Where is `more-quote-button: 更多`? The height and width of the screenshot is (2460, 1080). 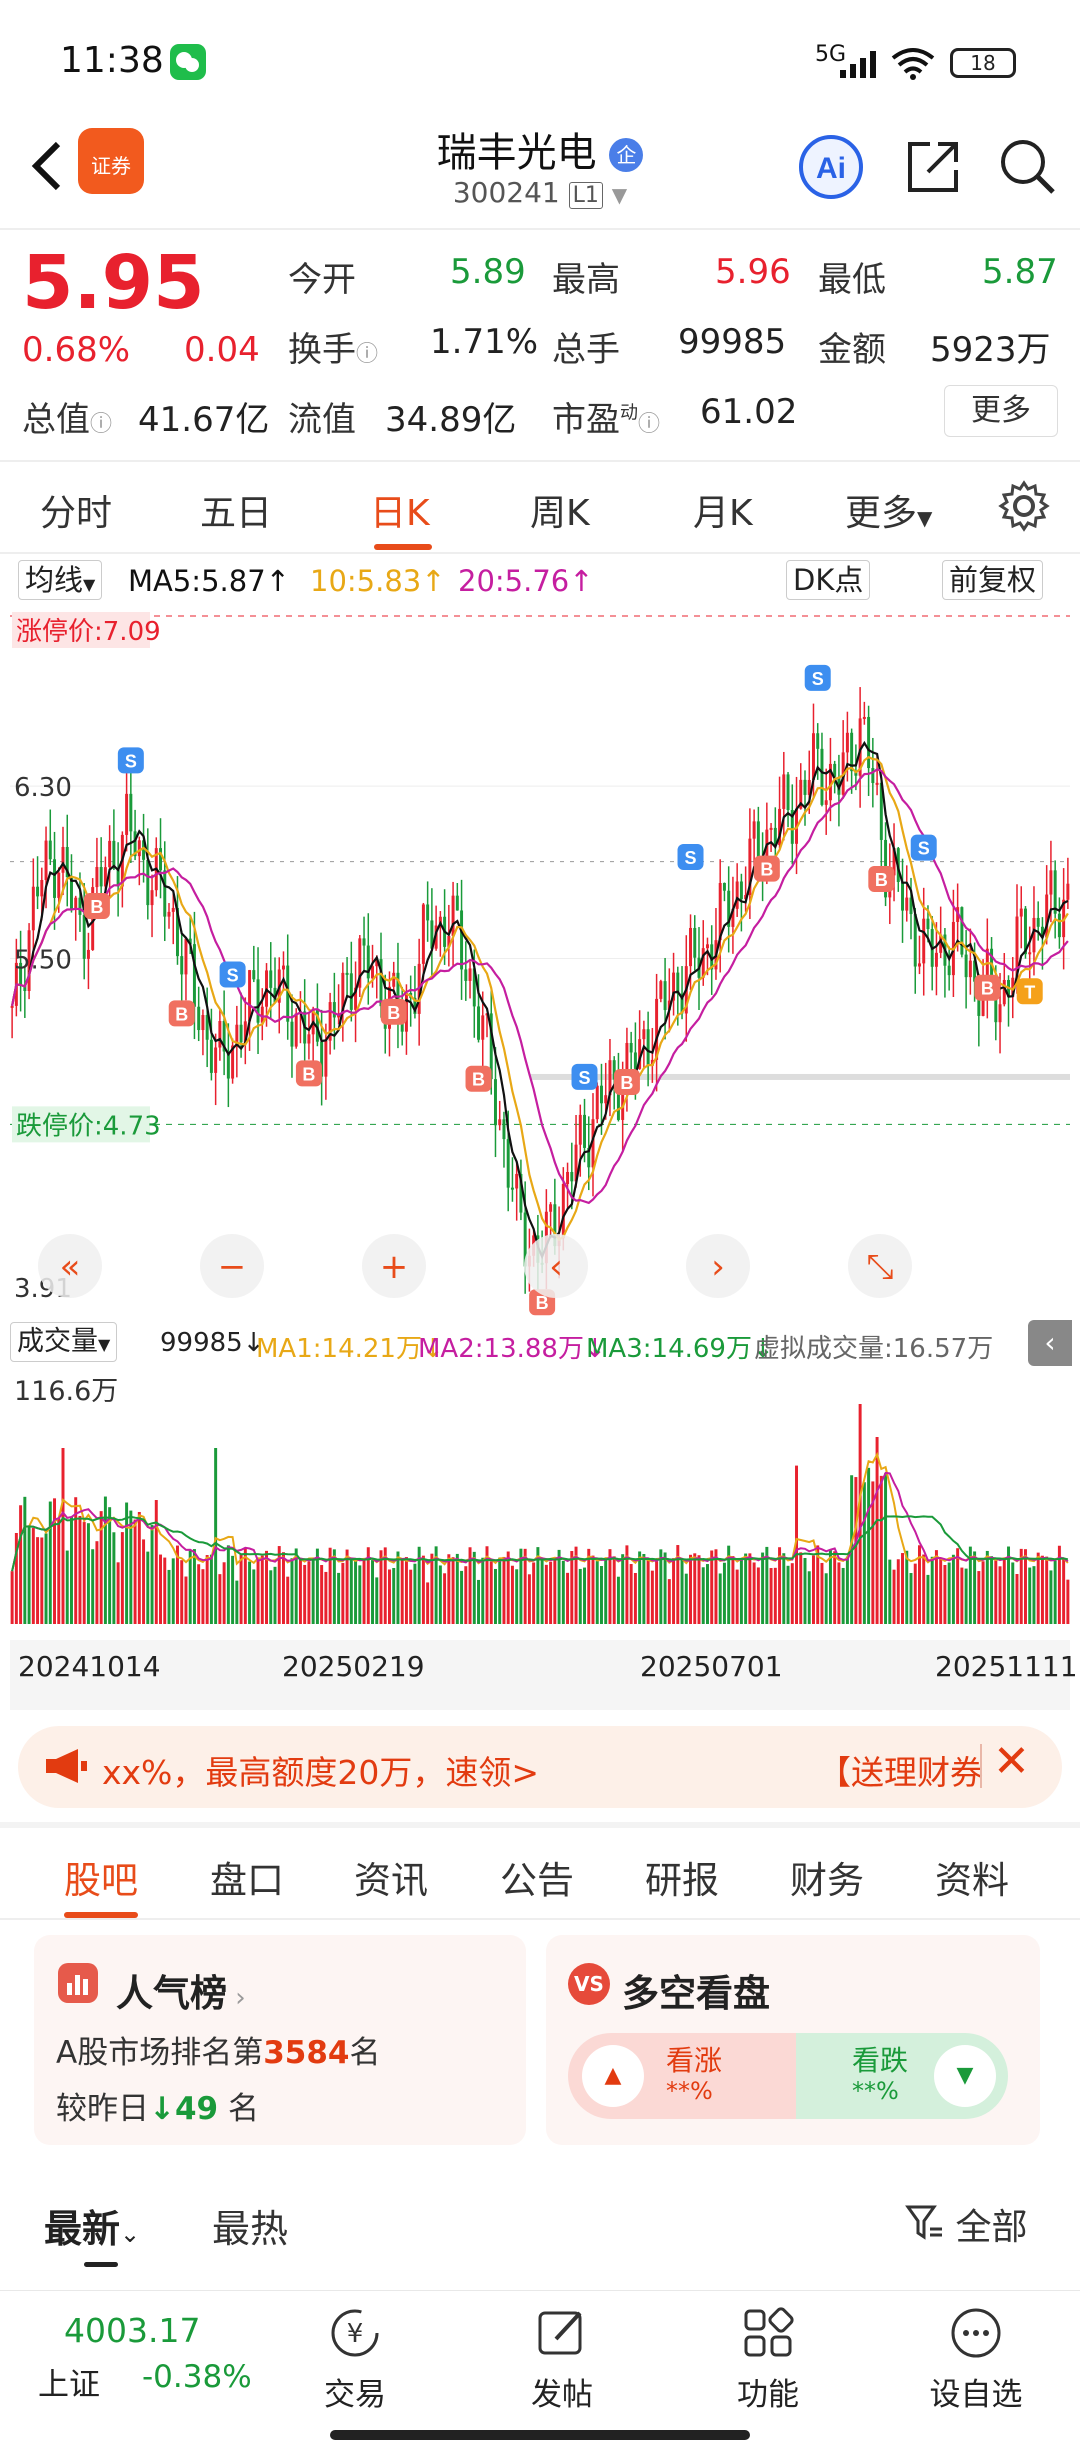
more-quote-button: 更多 is located at coordinates (1001, 411).